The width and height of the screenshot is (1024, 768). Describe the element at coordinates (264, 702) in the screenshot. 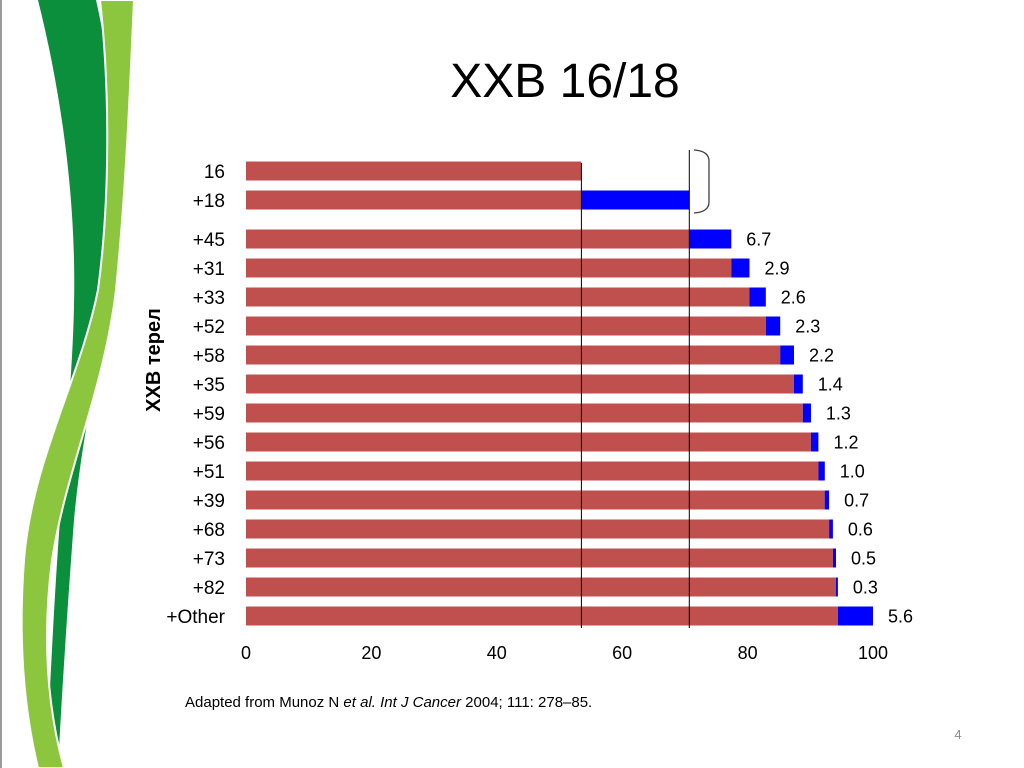

I see `source-prefix: Adapted from Munoz N` at that location.